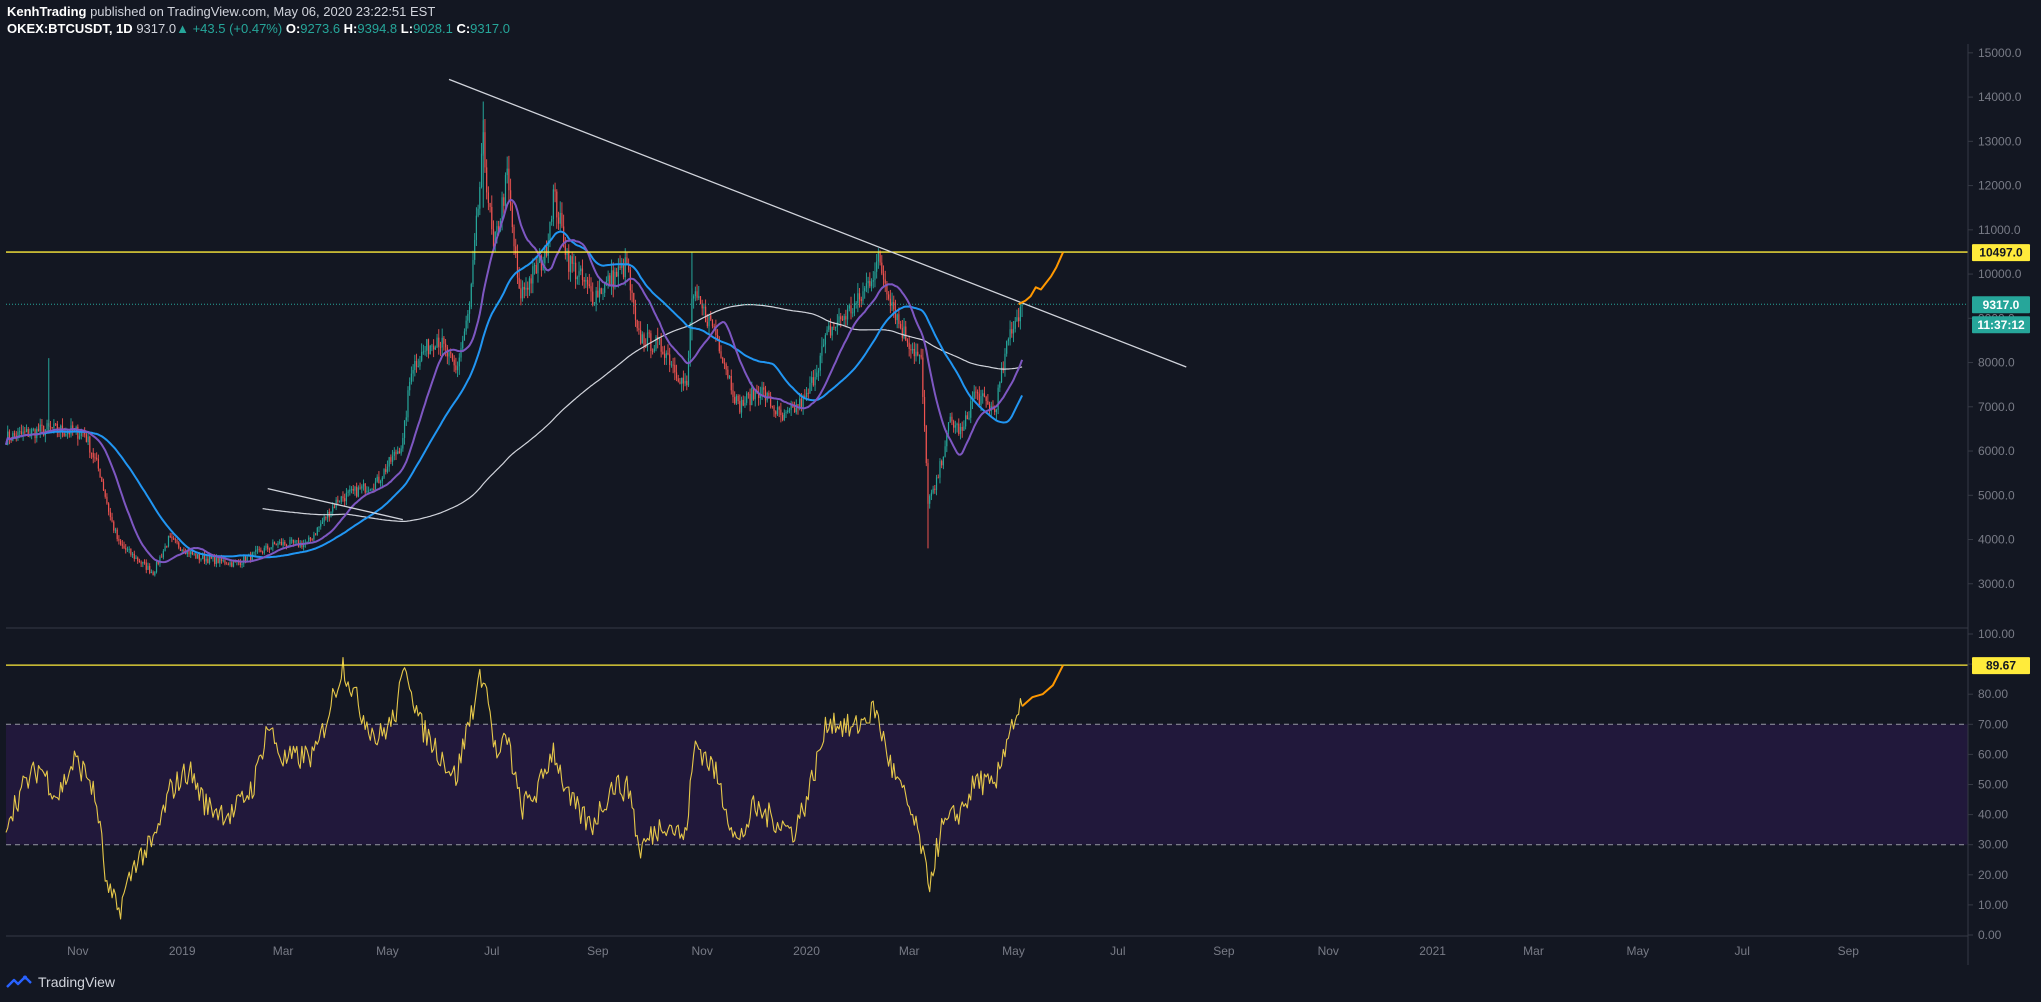 The width and height of the screenshot is (2041, 1002). Describe the element at coordinates (1996, 495) in the screenshot. I see `price-tick-label: 5000.0` at that location.